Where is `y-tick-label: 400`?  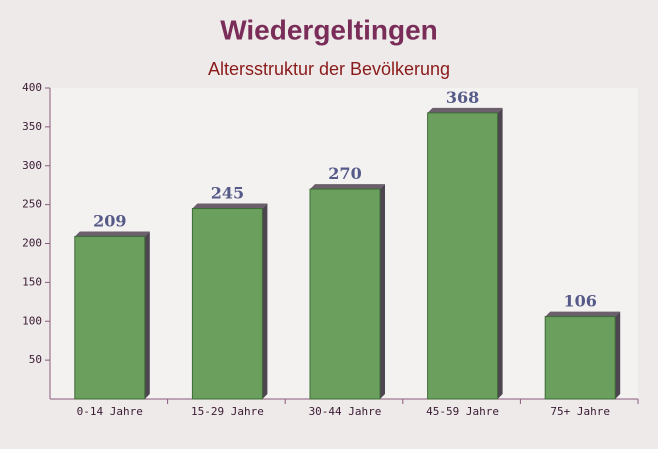 y-tick-label: 400 is located at coordinates (32, 87).